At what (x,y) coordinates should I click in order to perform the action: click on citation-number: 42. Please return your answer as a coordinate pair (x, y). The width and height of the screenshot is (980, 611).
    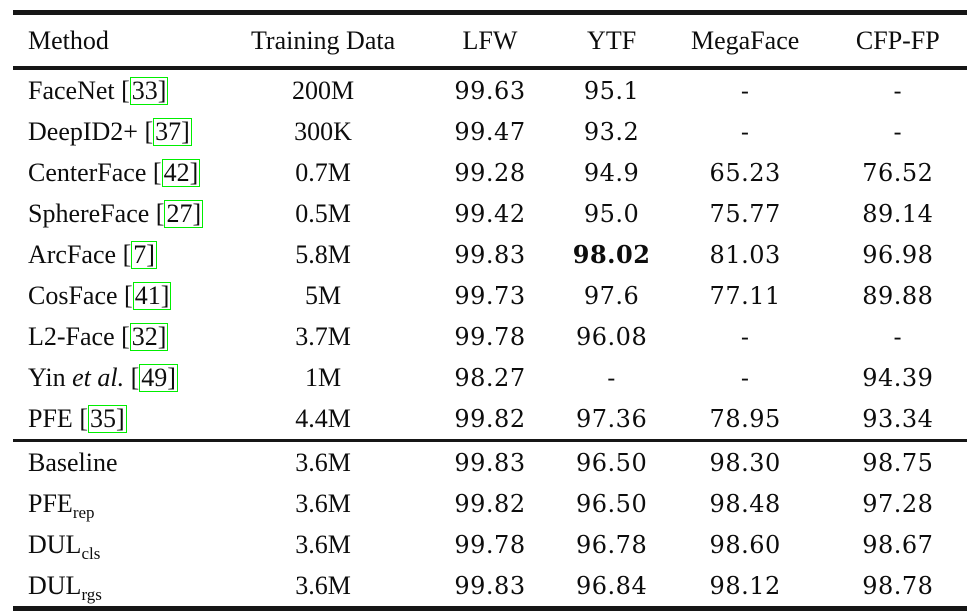
    Looking at the image, I should click on (176, 172).